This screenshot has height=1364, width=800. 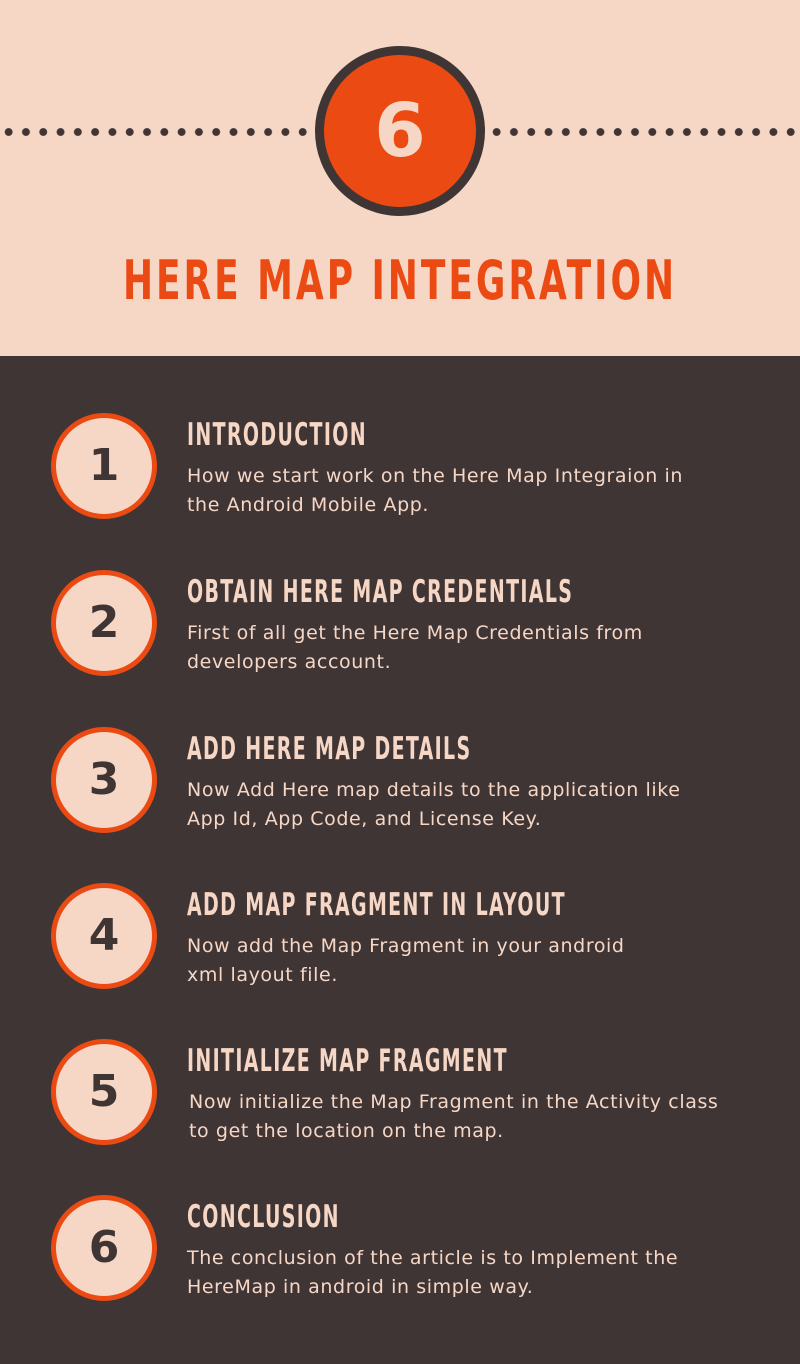 I want to click on step-number-badge: 1, so click(x=104, y=466).